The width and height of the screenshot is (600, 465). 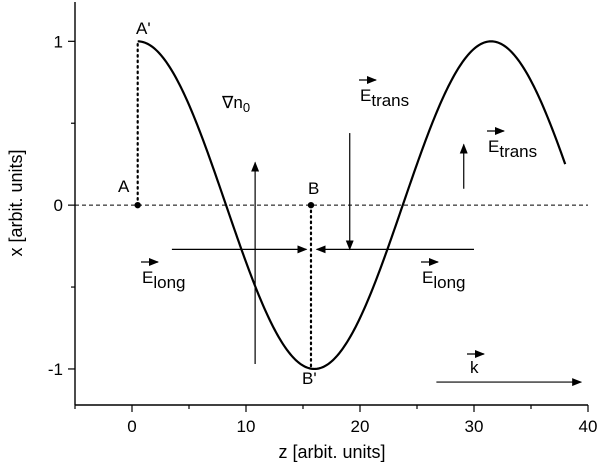 What do you see at coordinates (474, 367) in the screenshot?
I see `k-label: k` at bounding box center [474, 367].